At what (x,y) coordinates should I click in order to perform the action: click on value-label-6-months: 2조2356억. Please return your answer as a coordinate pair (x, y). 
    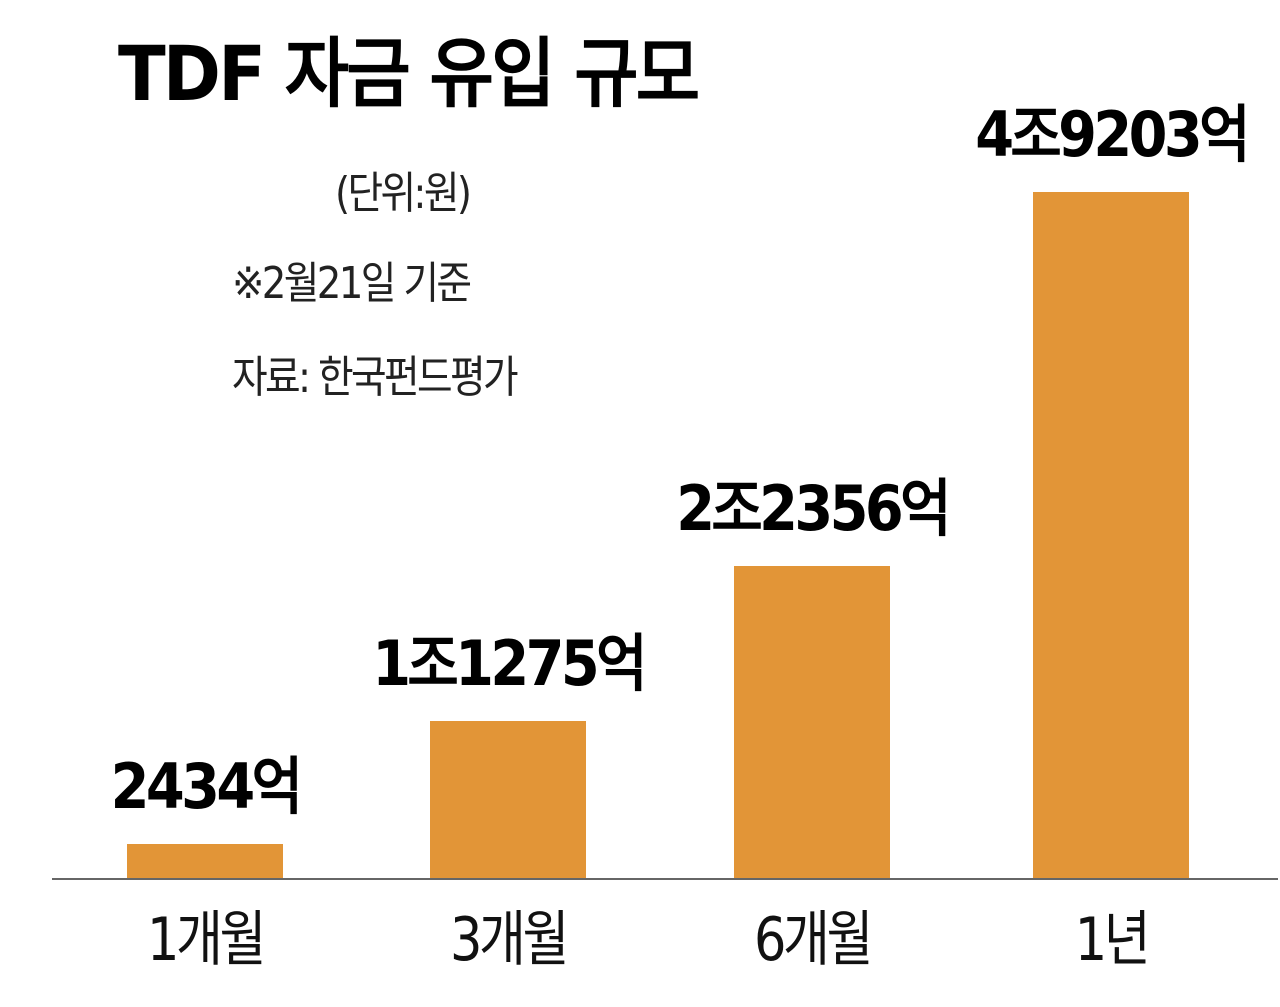
    Looking at the image, I should click on (813, 508).